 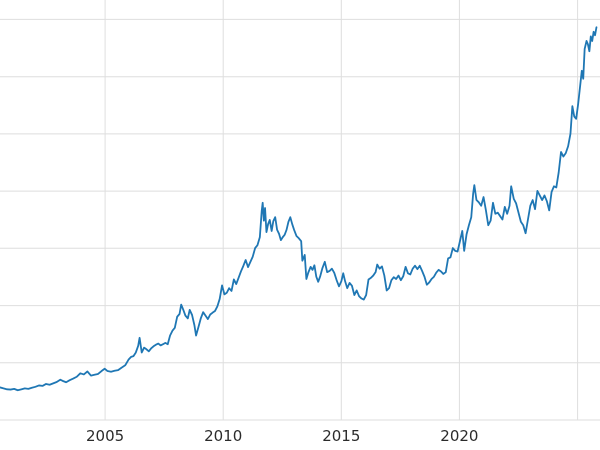 I want to click on x-tick-label: 2005, so click(x=105, y=436).